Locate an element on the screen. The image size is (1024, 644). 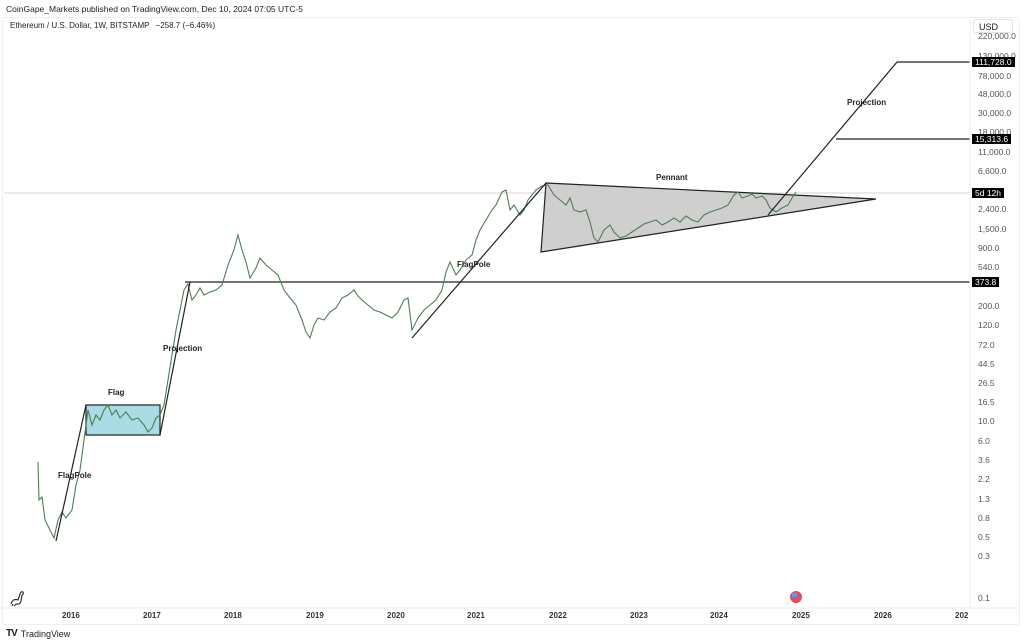
x-tick: 2020 is located at coordinates (396, 615).